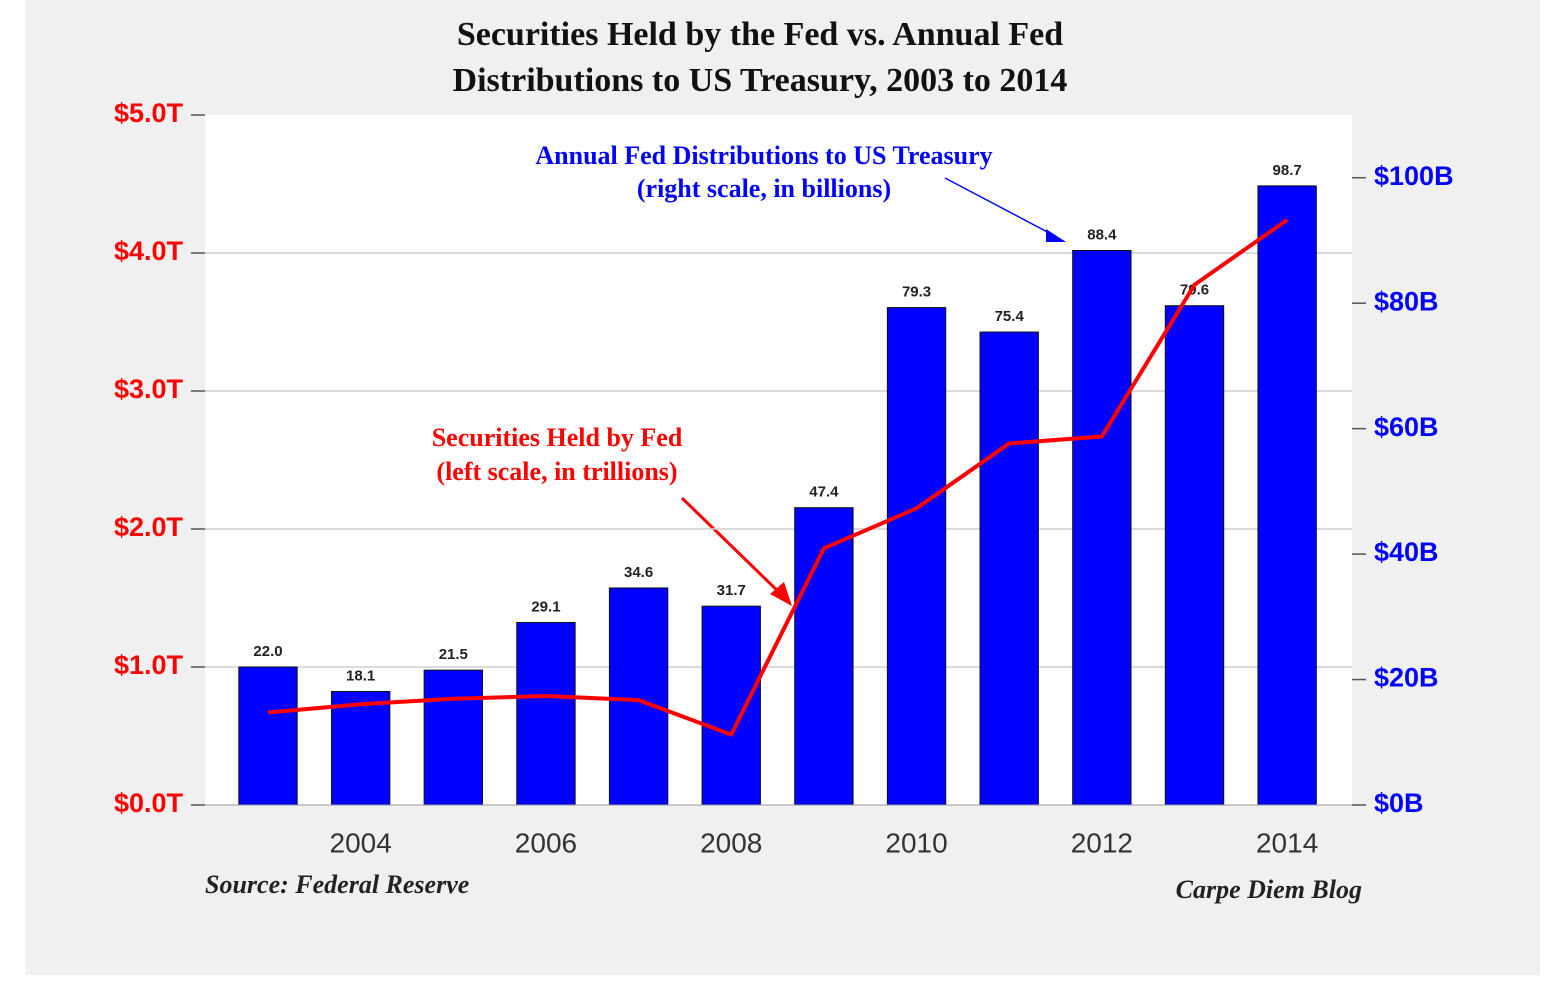 Image resolution: width=1558 pixels, height=1000 pixels. Describe the element at coordinates (337, 884) in the screenshot. I see `source: Source: Federal Reserve` at that location.